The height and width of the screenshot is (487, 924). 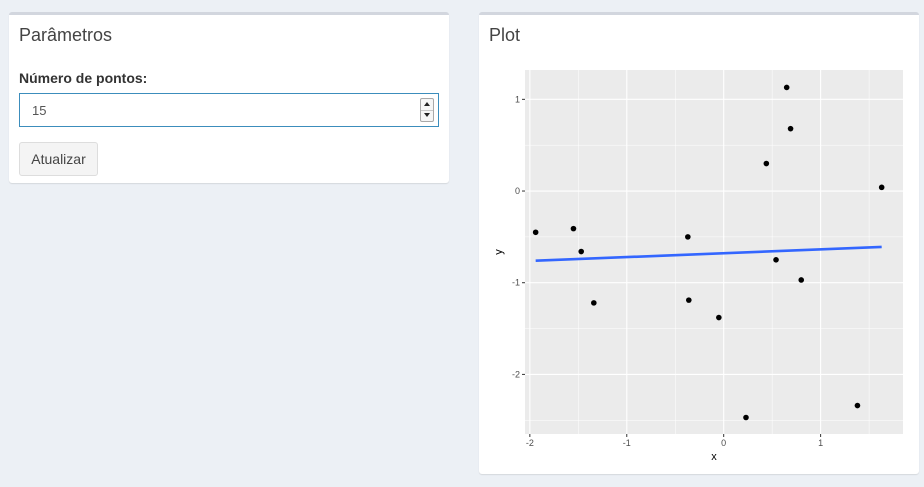 I want to click on arrow-down-icon, so click(x=427, y=115).